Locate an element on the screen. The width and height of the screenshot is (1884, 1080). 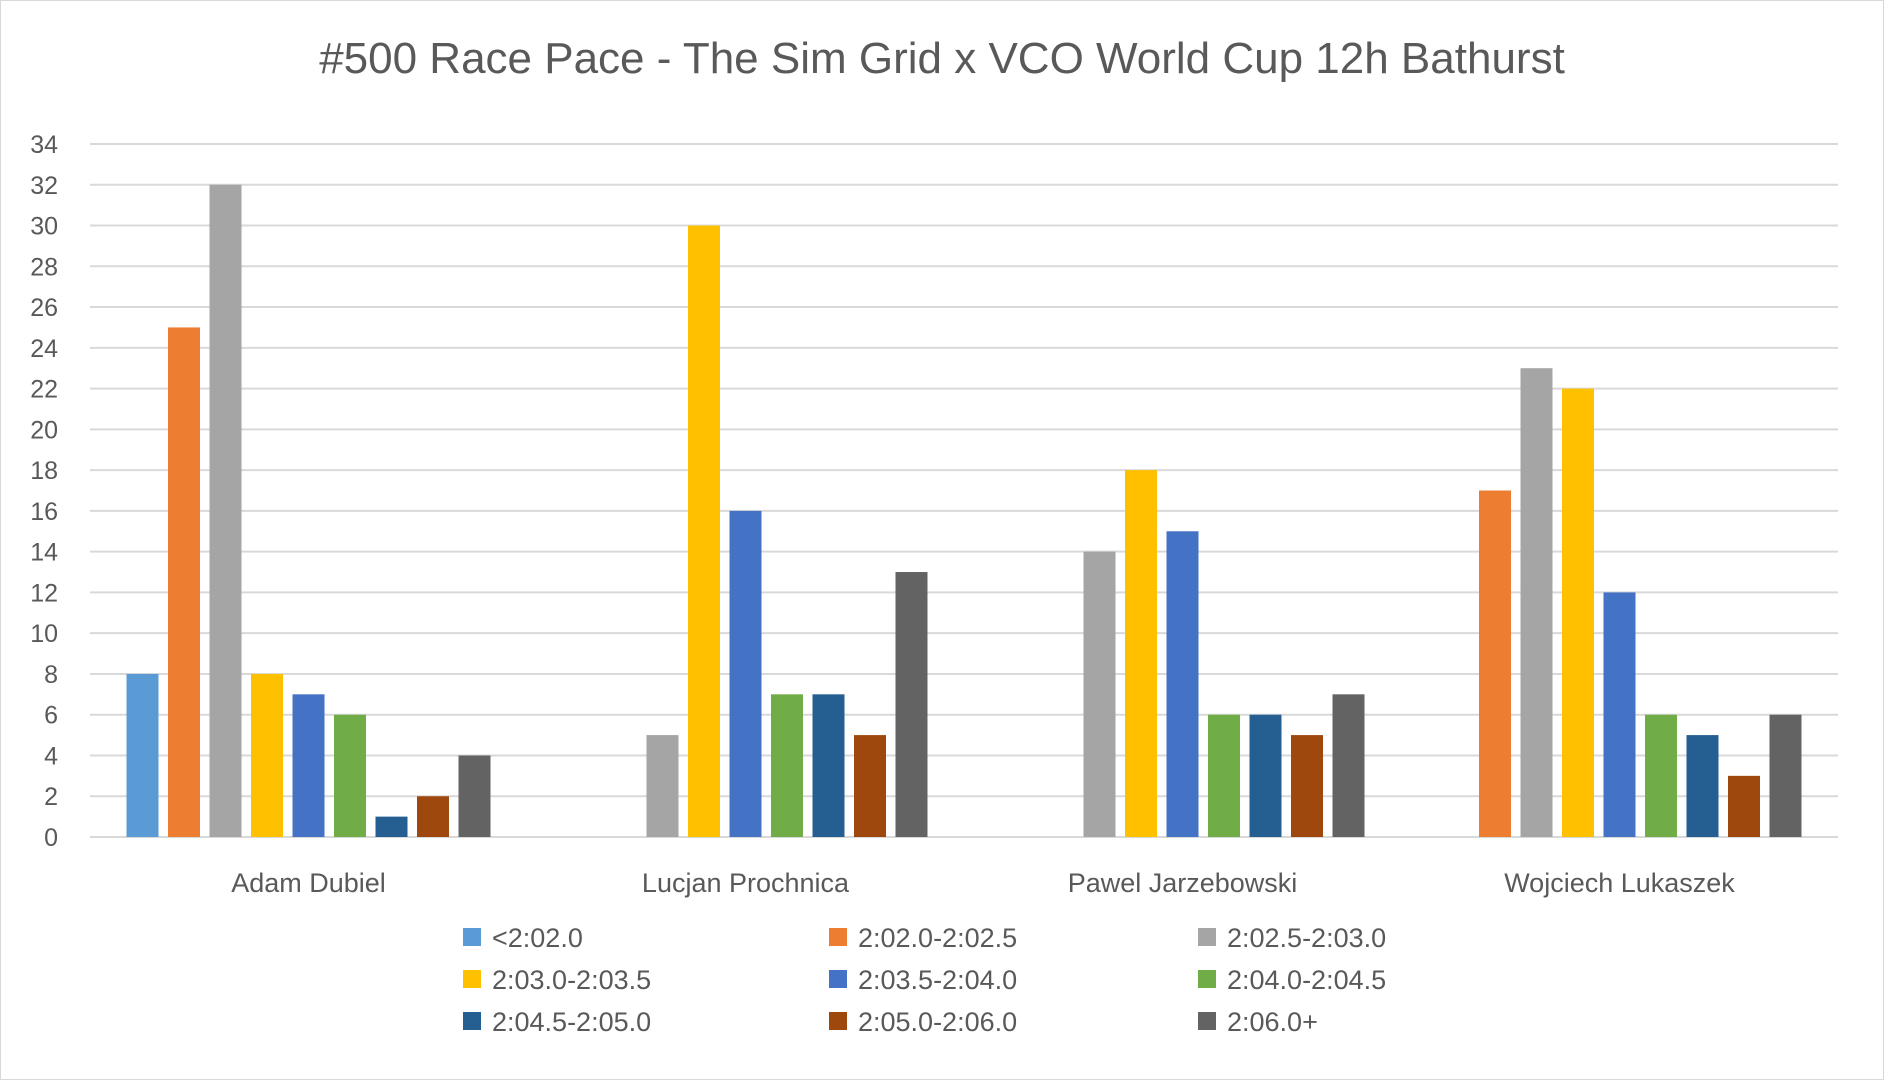
legend-label: 2:04.0-2:04.5 is located at coordinates (1306, 980).